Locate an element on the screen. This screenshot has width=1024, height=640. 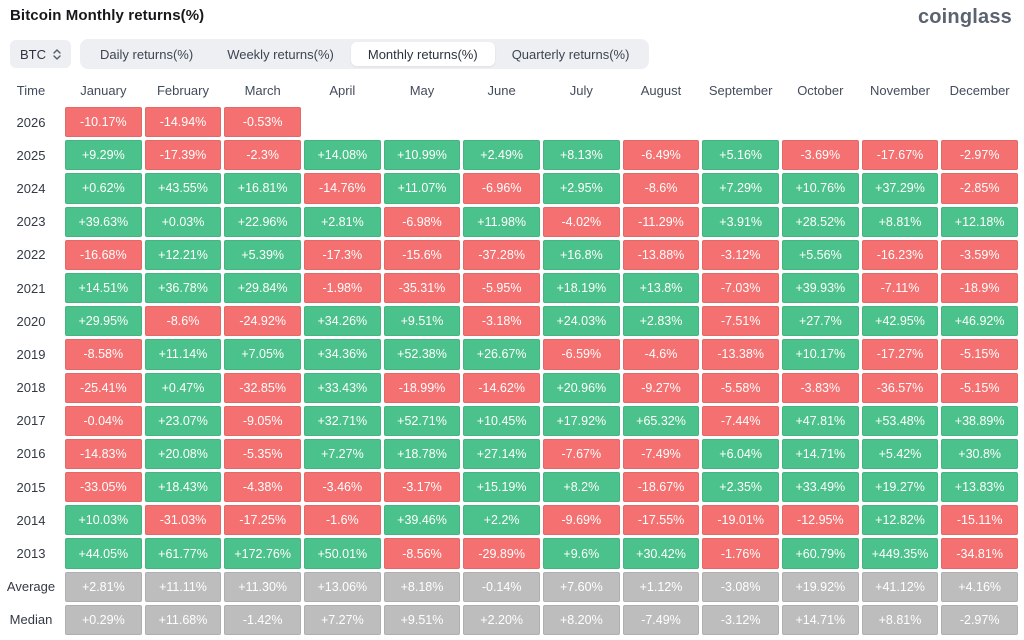
return-cell: -17.67% is located at coordinates (900, 155).